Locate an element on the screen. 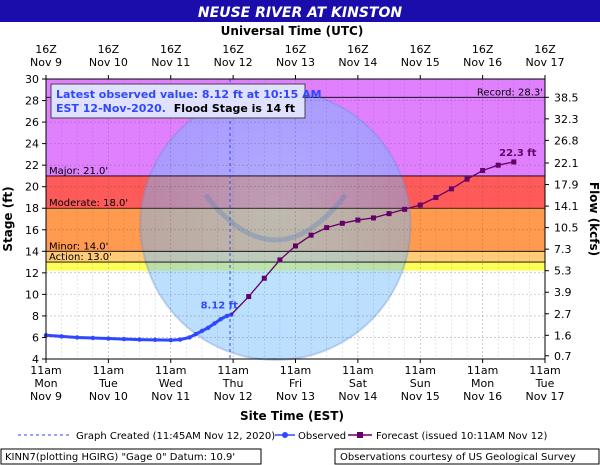 This screenshot has height=465, width=600. courtesy-box is located at coordinates (467, 456).